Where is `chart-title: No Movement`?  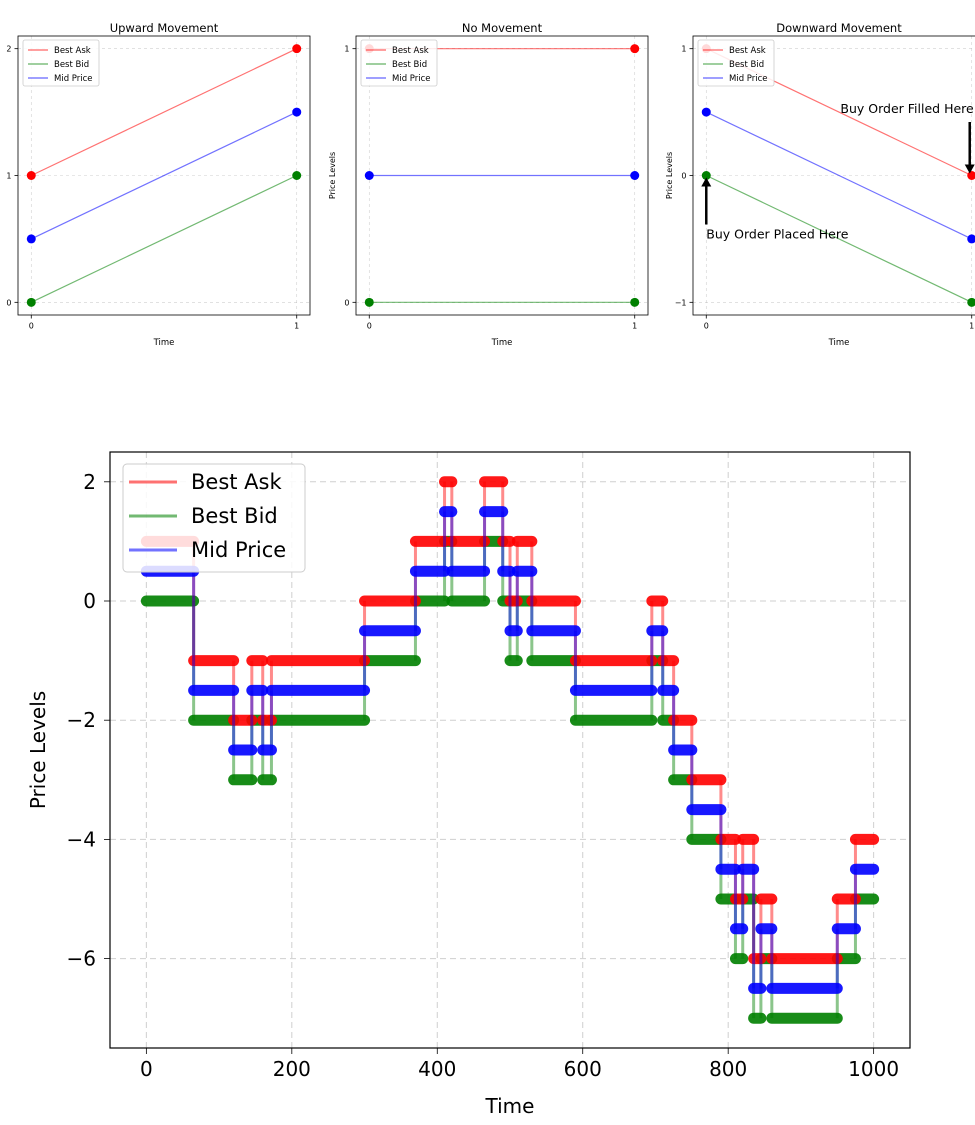 chart-title: No Movement is located at coordinates (502, 28).